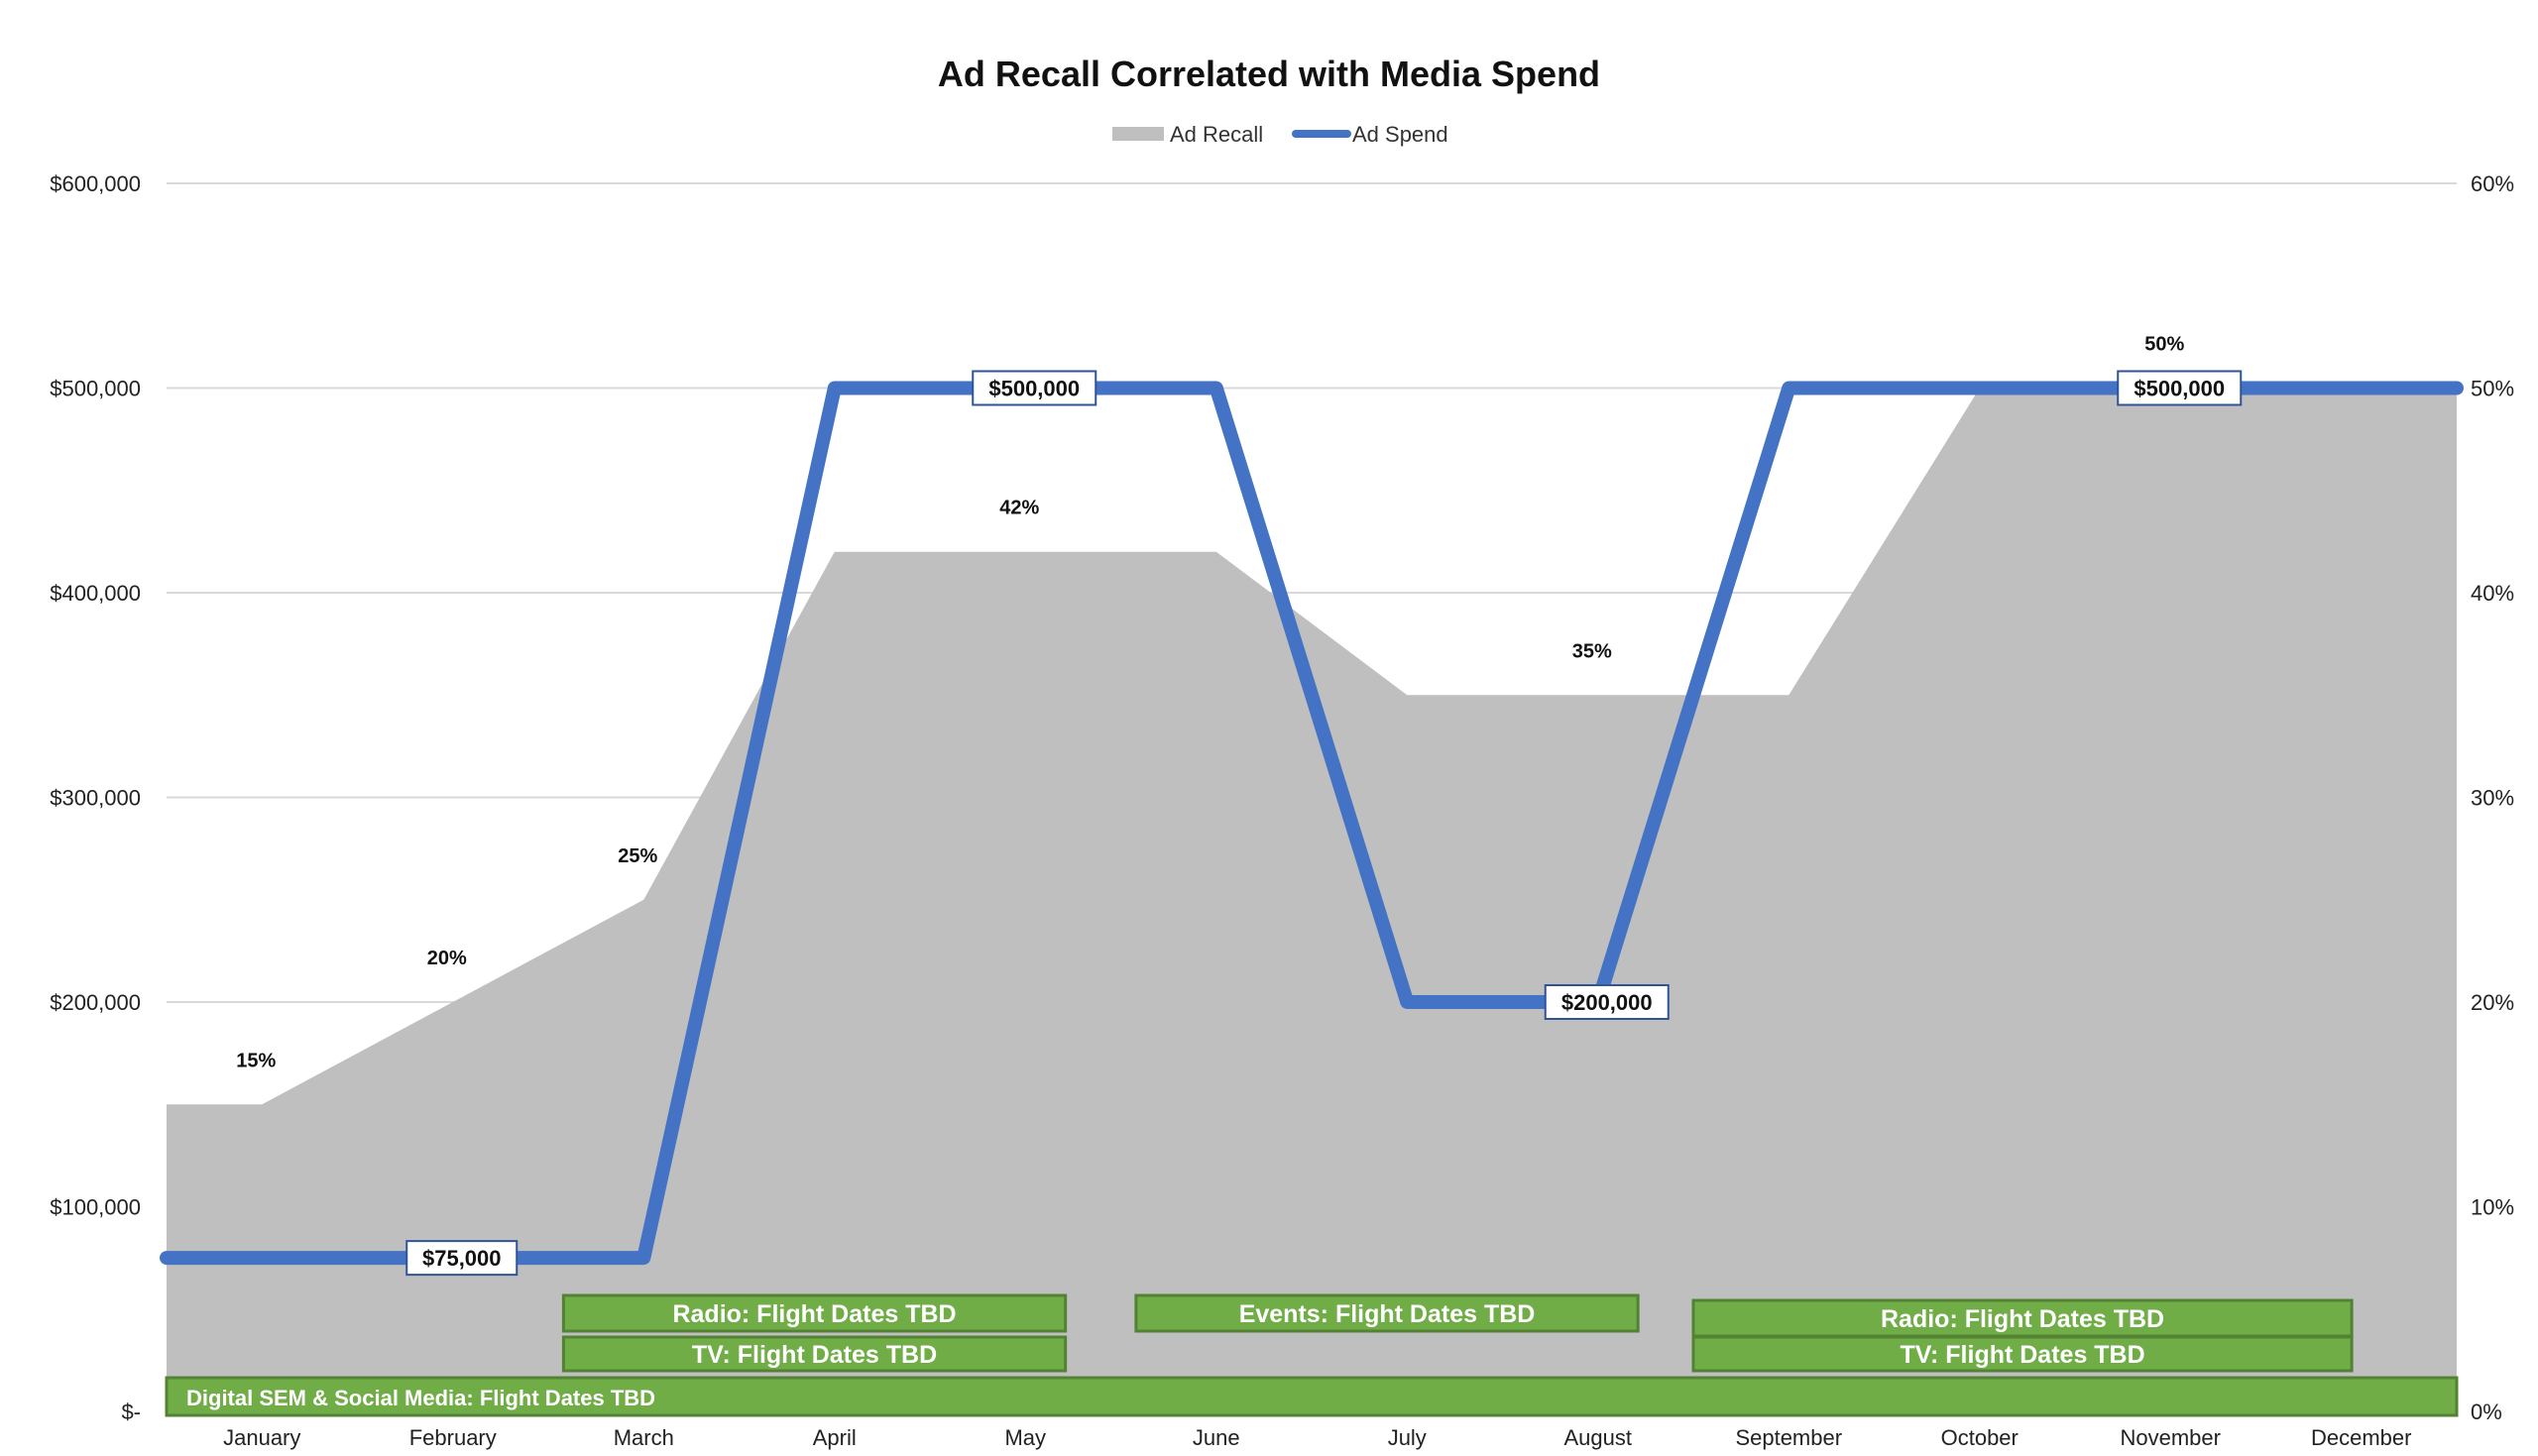  Describe the element at coordinates (95, 1002) in the screenshot. I see `left-axis-tick-label: $200,000` at that location.